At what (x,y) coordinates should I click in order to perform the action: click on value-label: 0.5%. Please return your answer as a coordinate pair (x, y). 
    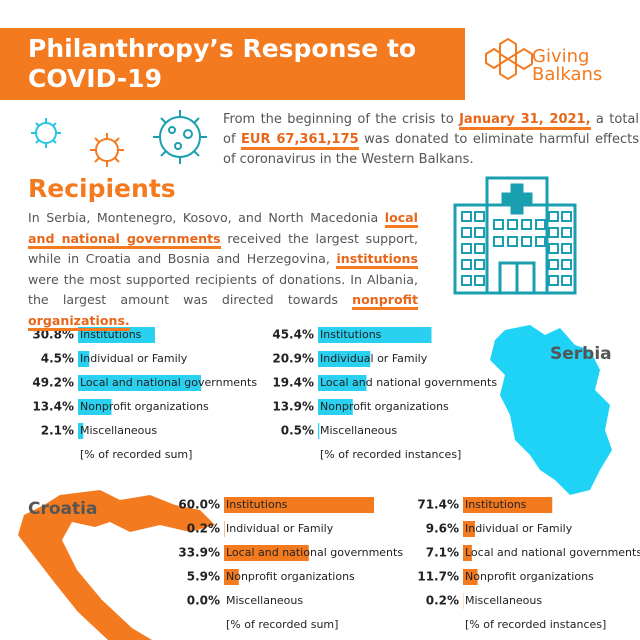
    Looking at the image, I should click on (297, 431).